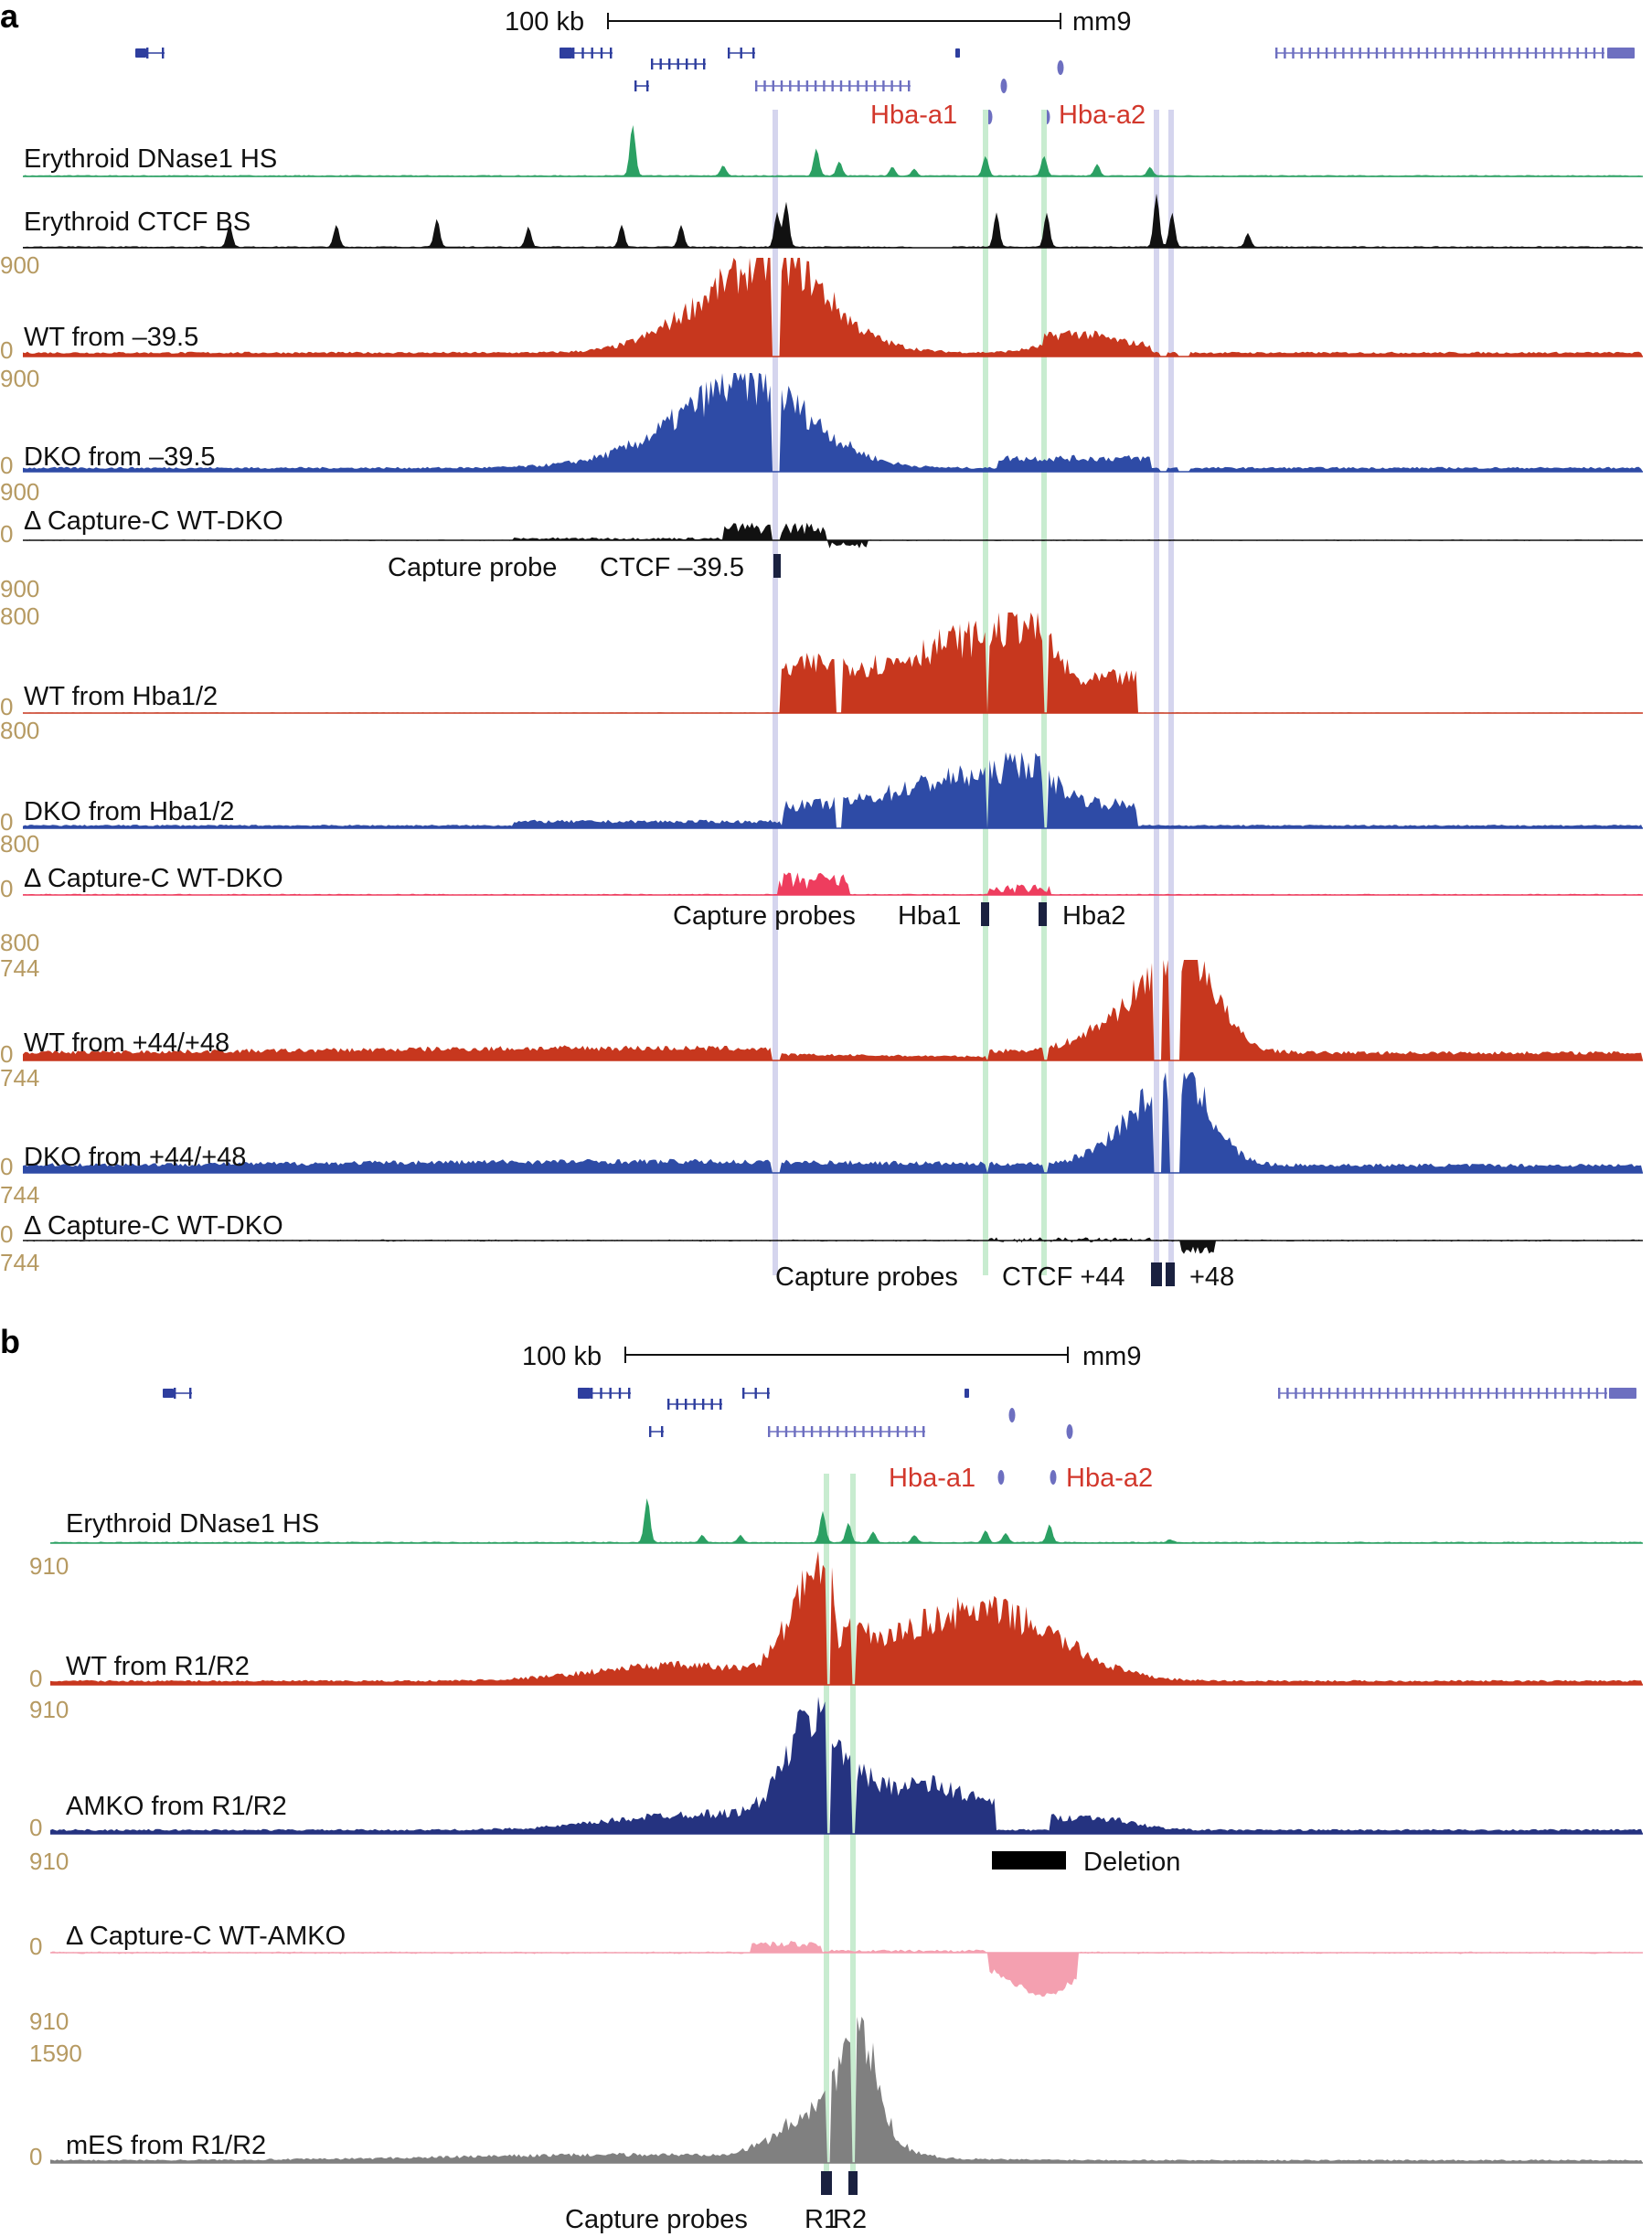  I want to click on track-a-wt-4448: WT from +44/+48 744 0, so click(821, 1011).